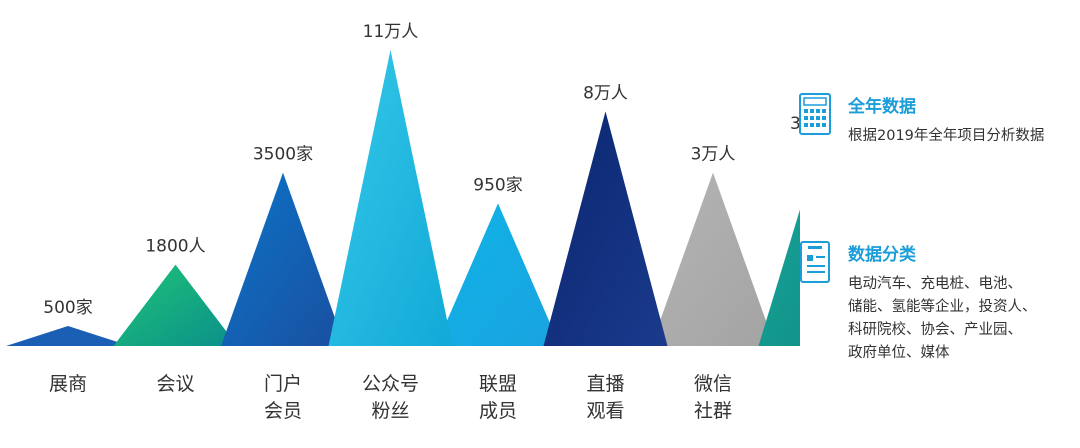  Describe the element at coordinates (713, 155) in the screenshot. I see `value-label-7: 3万人` at that location.